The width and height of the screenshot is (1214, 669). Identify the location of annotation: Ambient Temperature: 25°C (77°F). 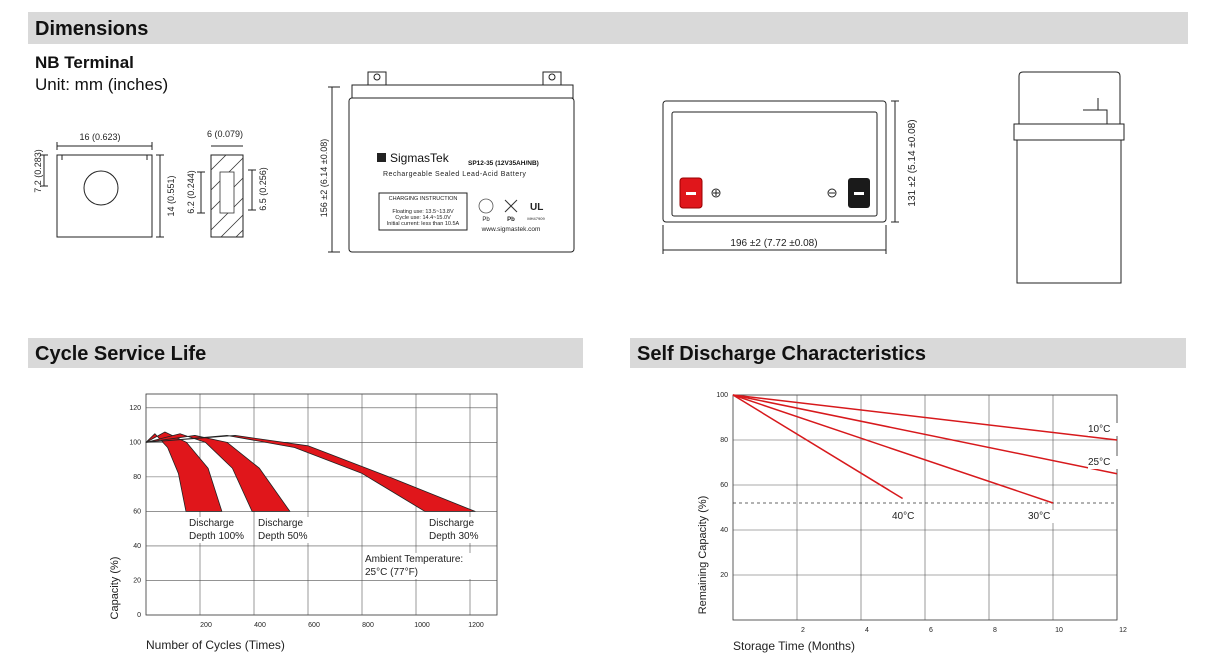
(420, 566).